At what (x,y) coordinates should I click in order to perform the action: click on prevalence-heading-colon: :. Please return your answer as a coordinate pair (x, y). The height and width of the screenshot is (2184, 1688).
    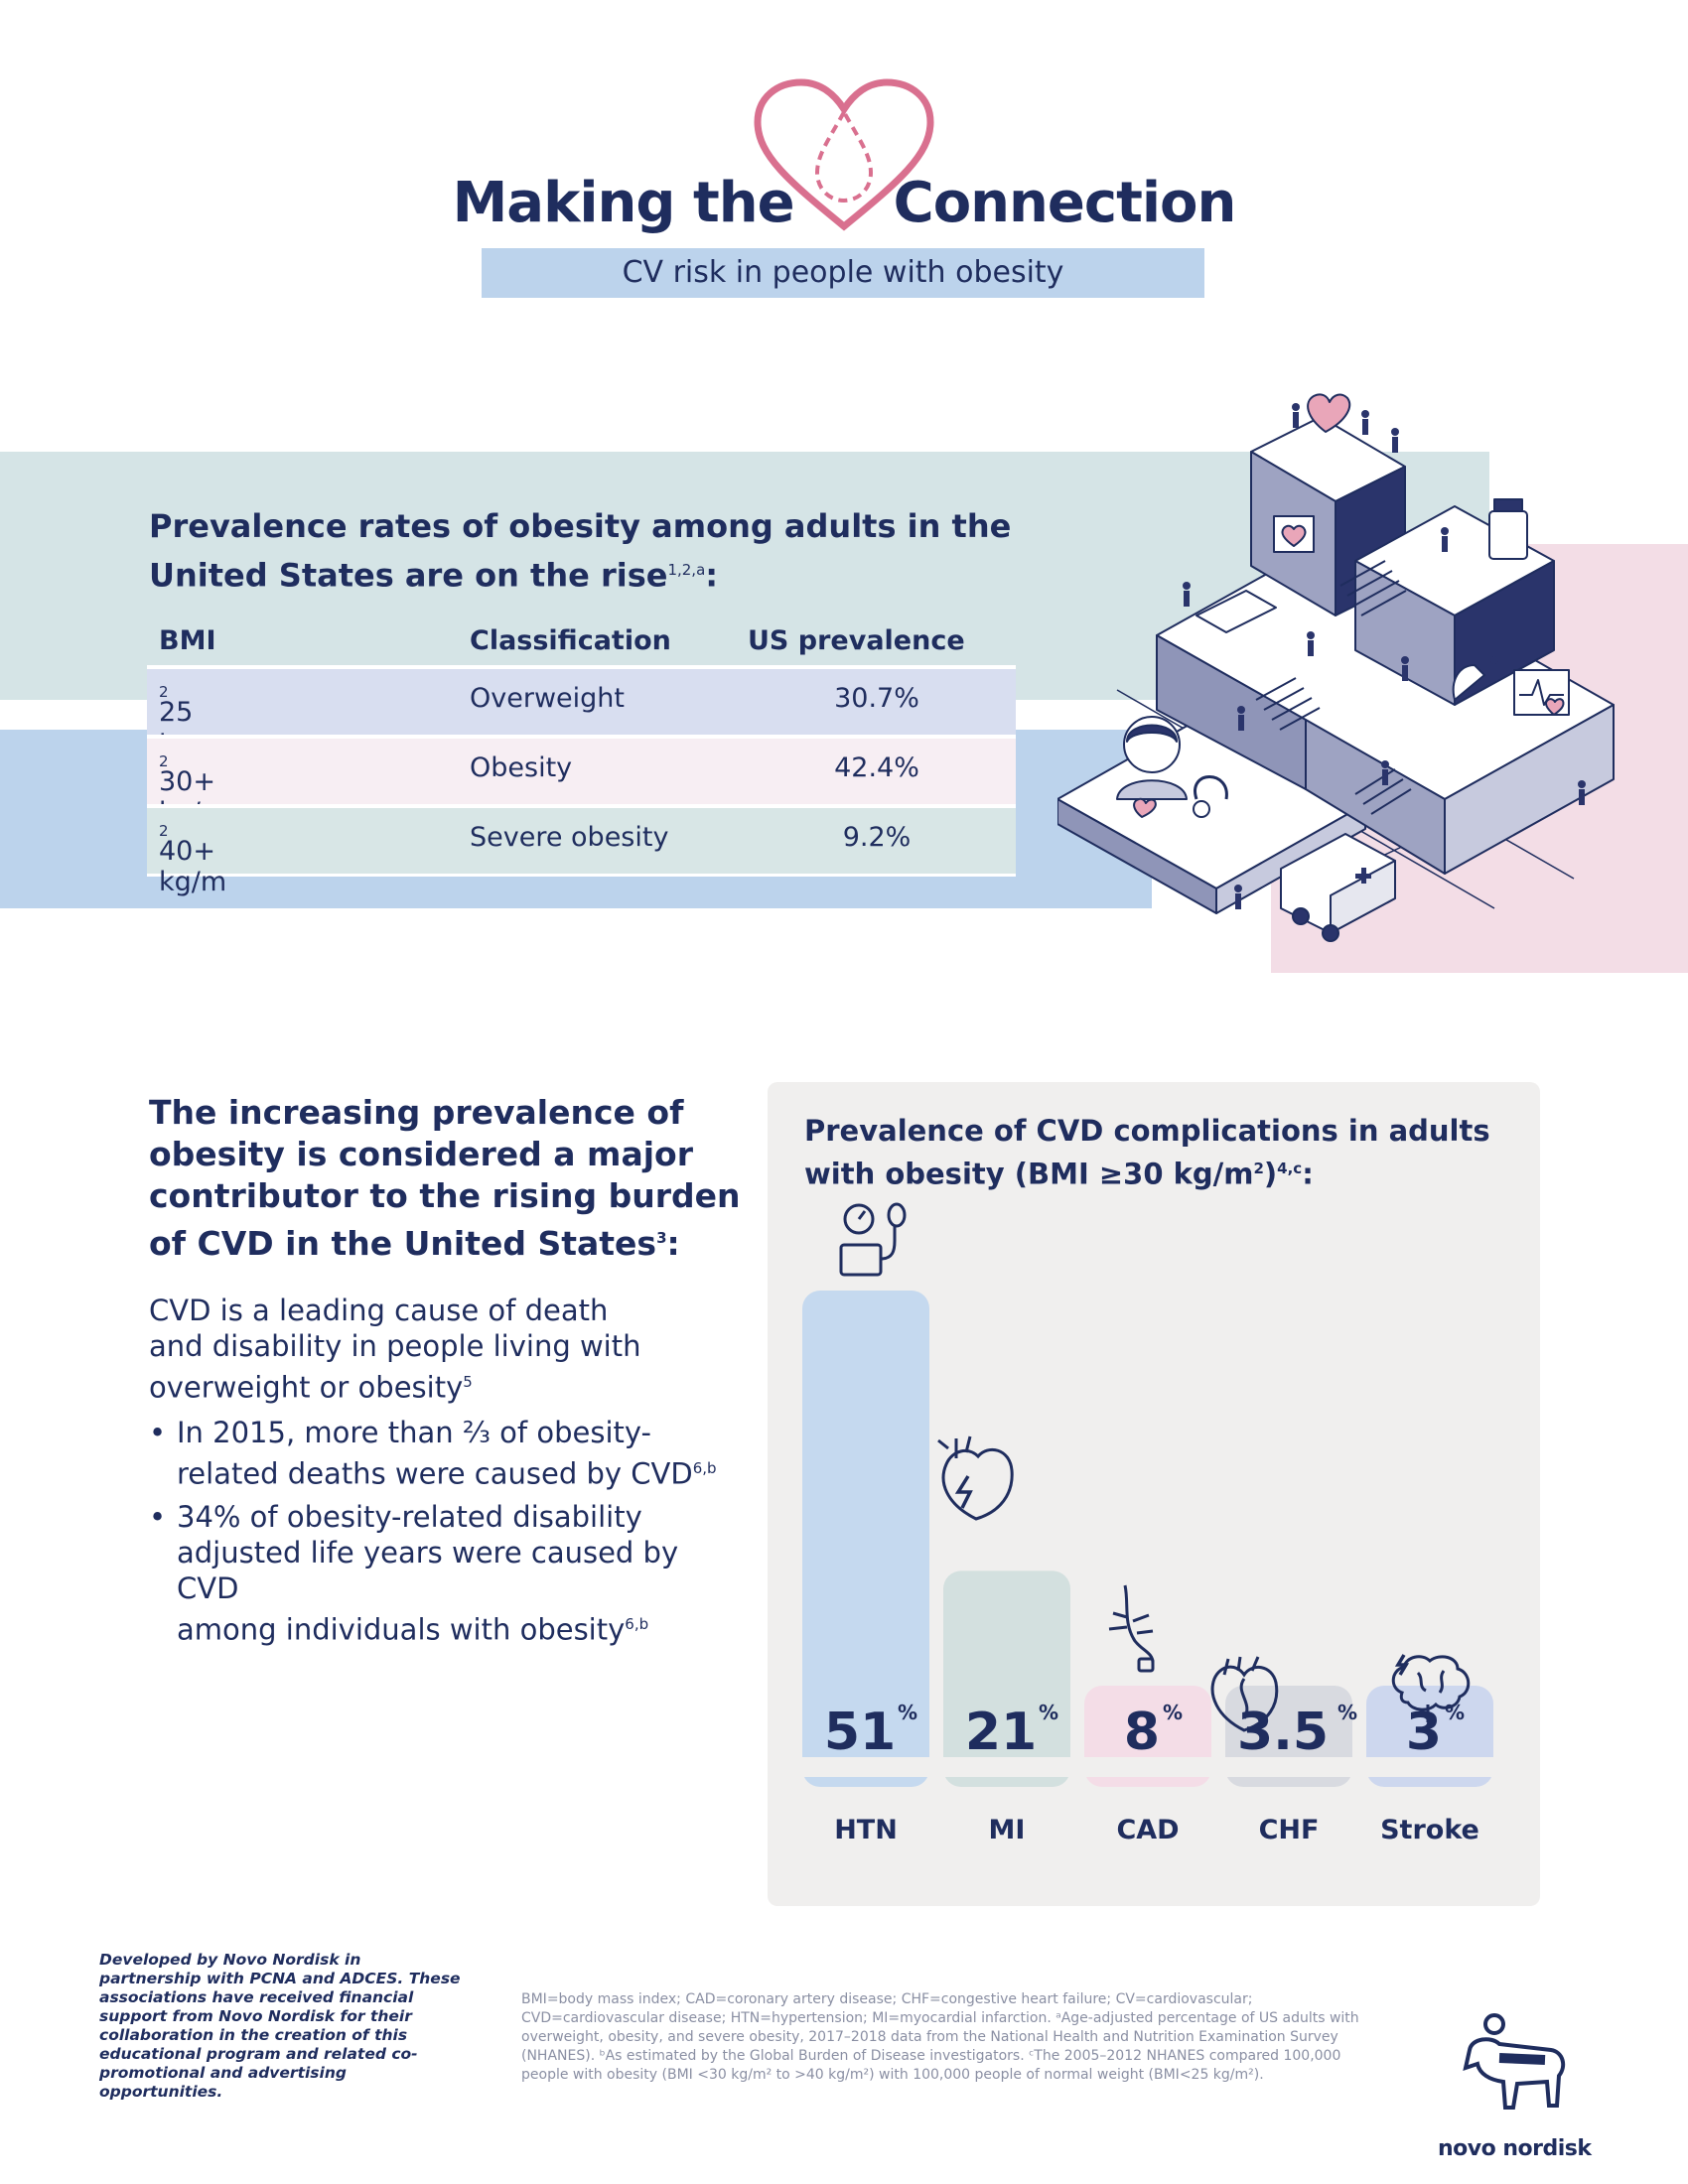
    Looking at the image, I should click on (712, 575).